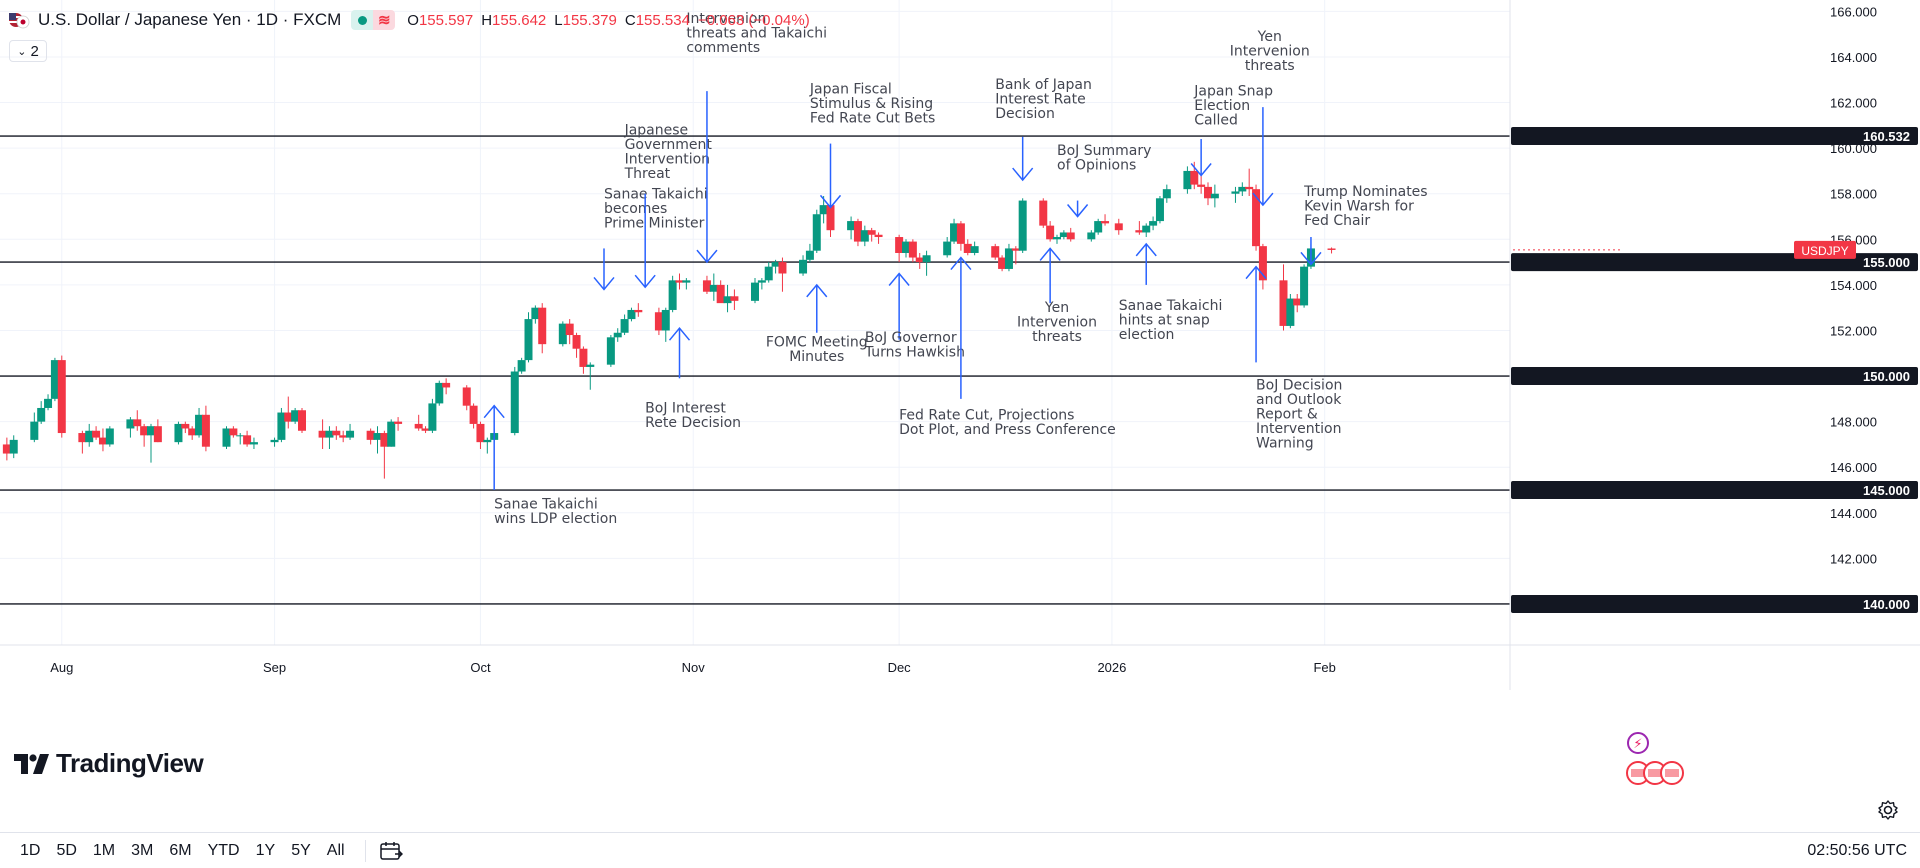 This screenshot has height=868, width=1920. I want to click on range-1m-button: 1M, so click(104, 850).